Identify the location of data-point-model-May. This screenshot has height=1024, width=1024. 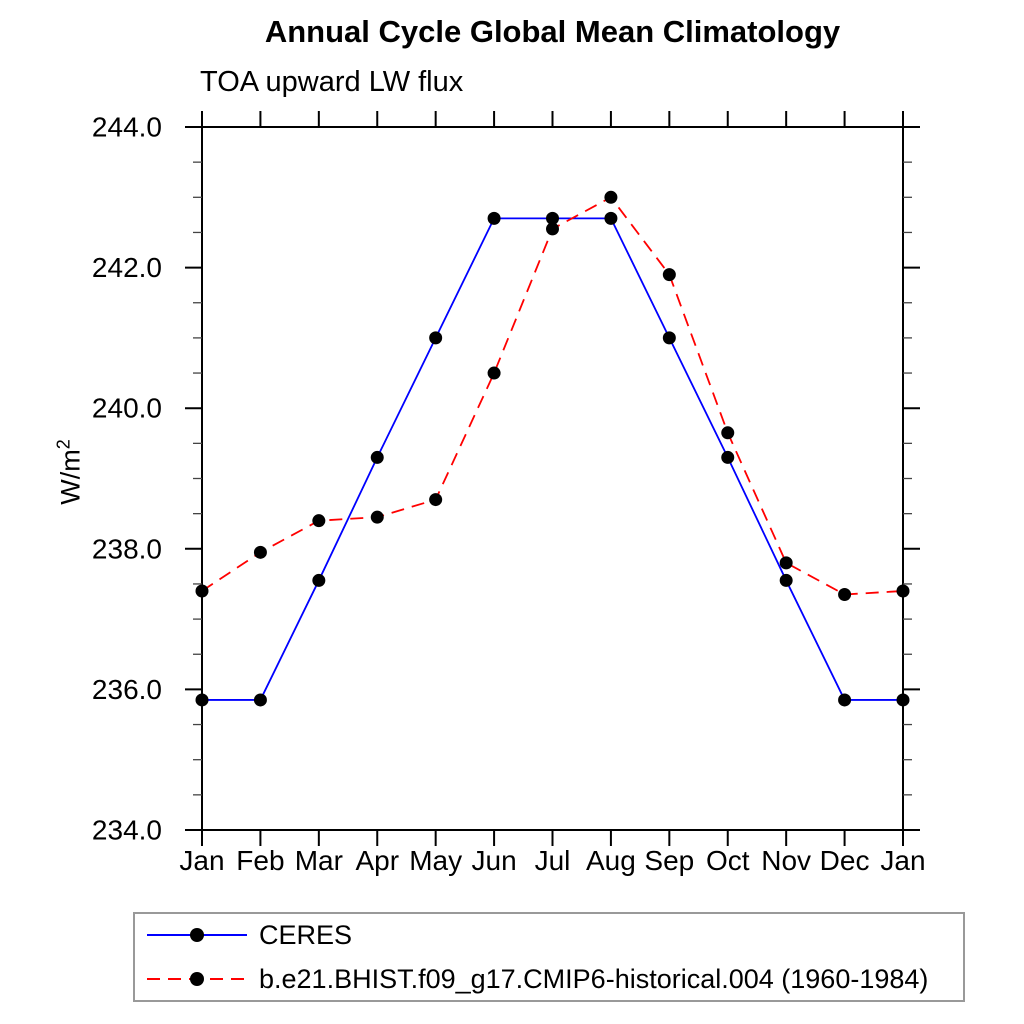
(436, 500).